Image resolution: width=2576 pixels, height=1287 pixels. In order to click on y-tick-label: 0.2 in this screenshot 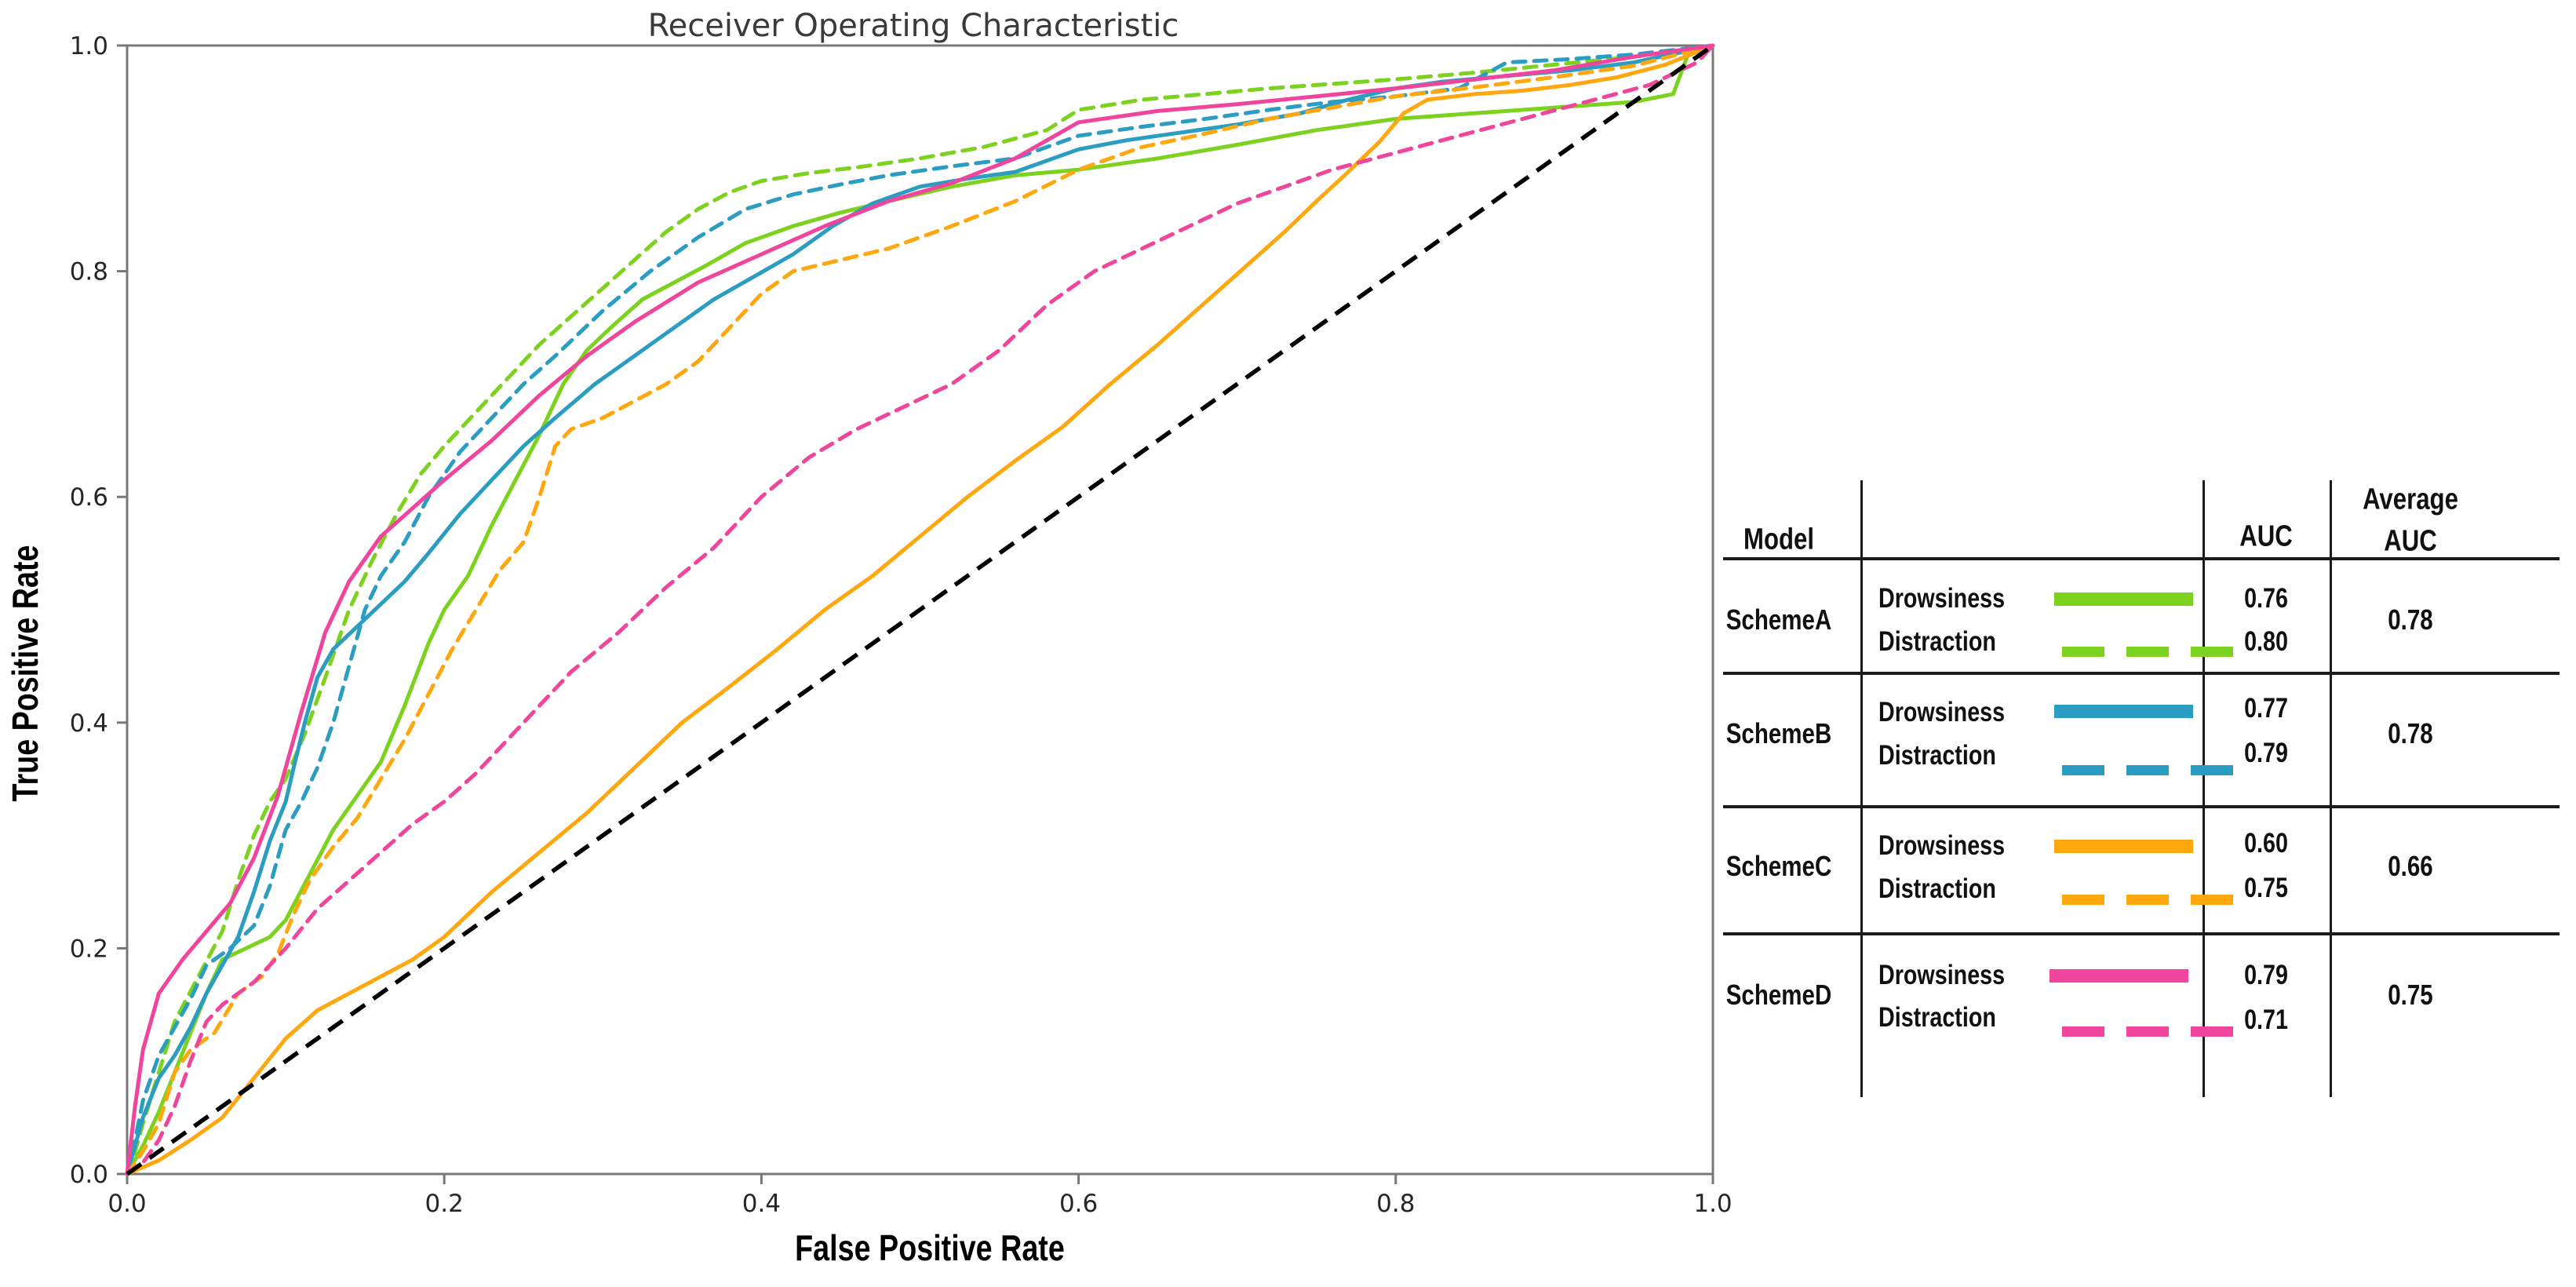, I will do `click(89, 949)`.